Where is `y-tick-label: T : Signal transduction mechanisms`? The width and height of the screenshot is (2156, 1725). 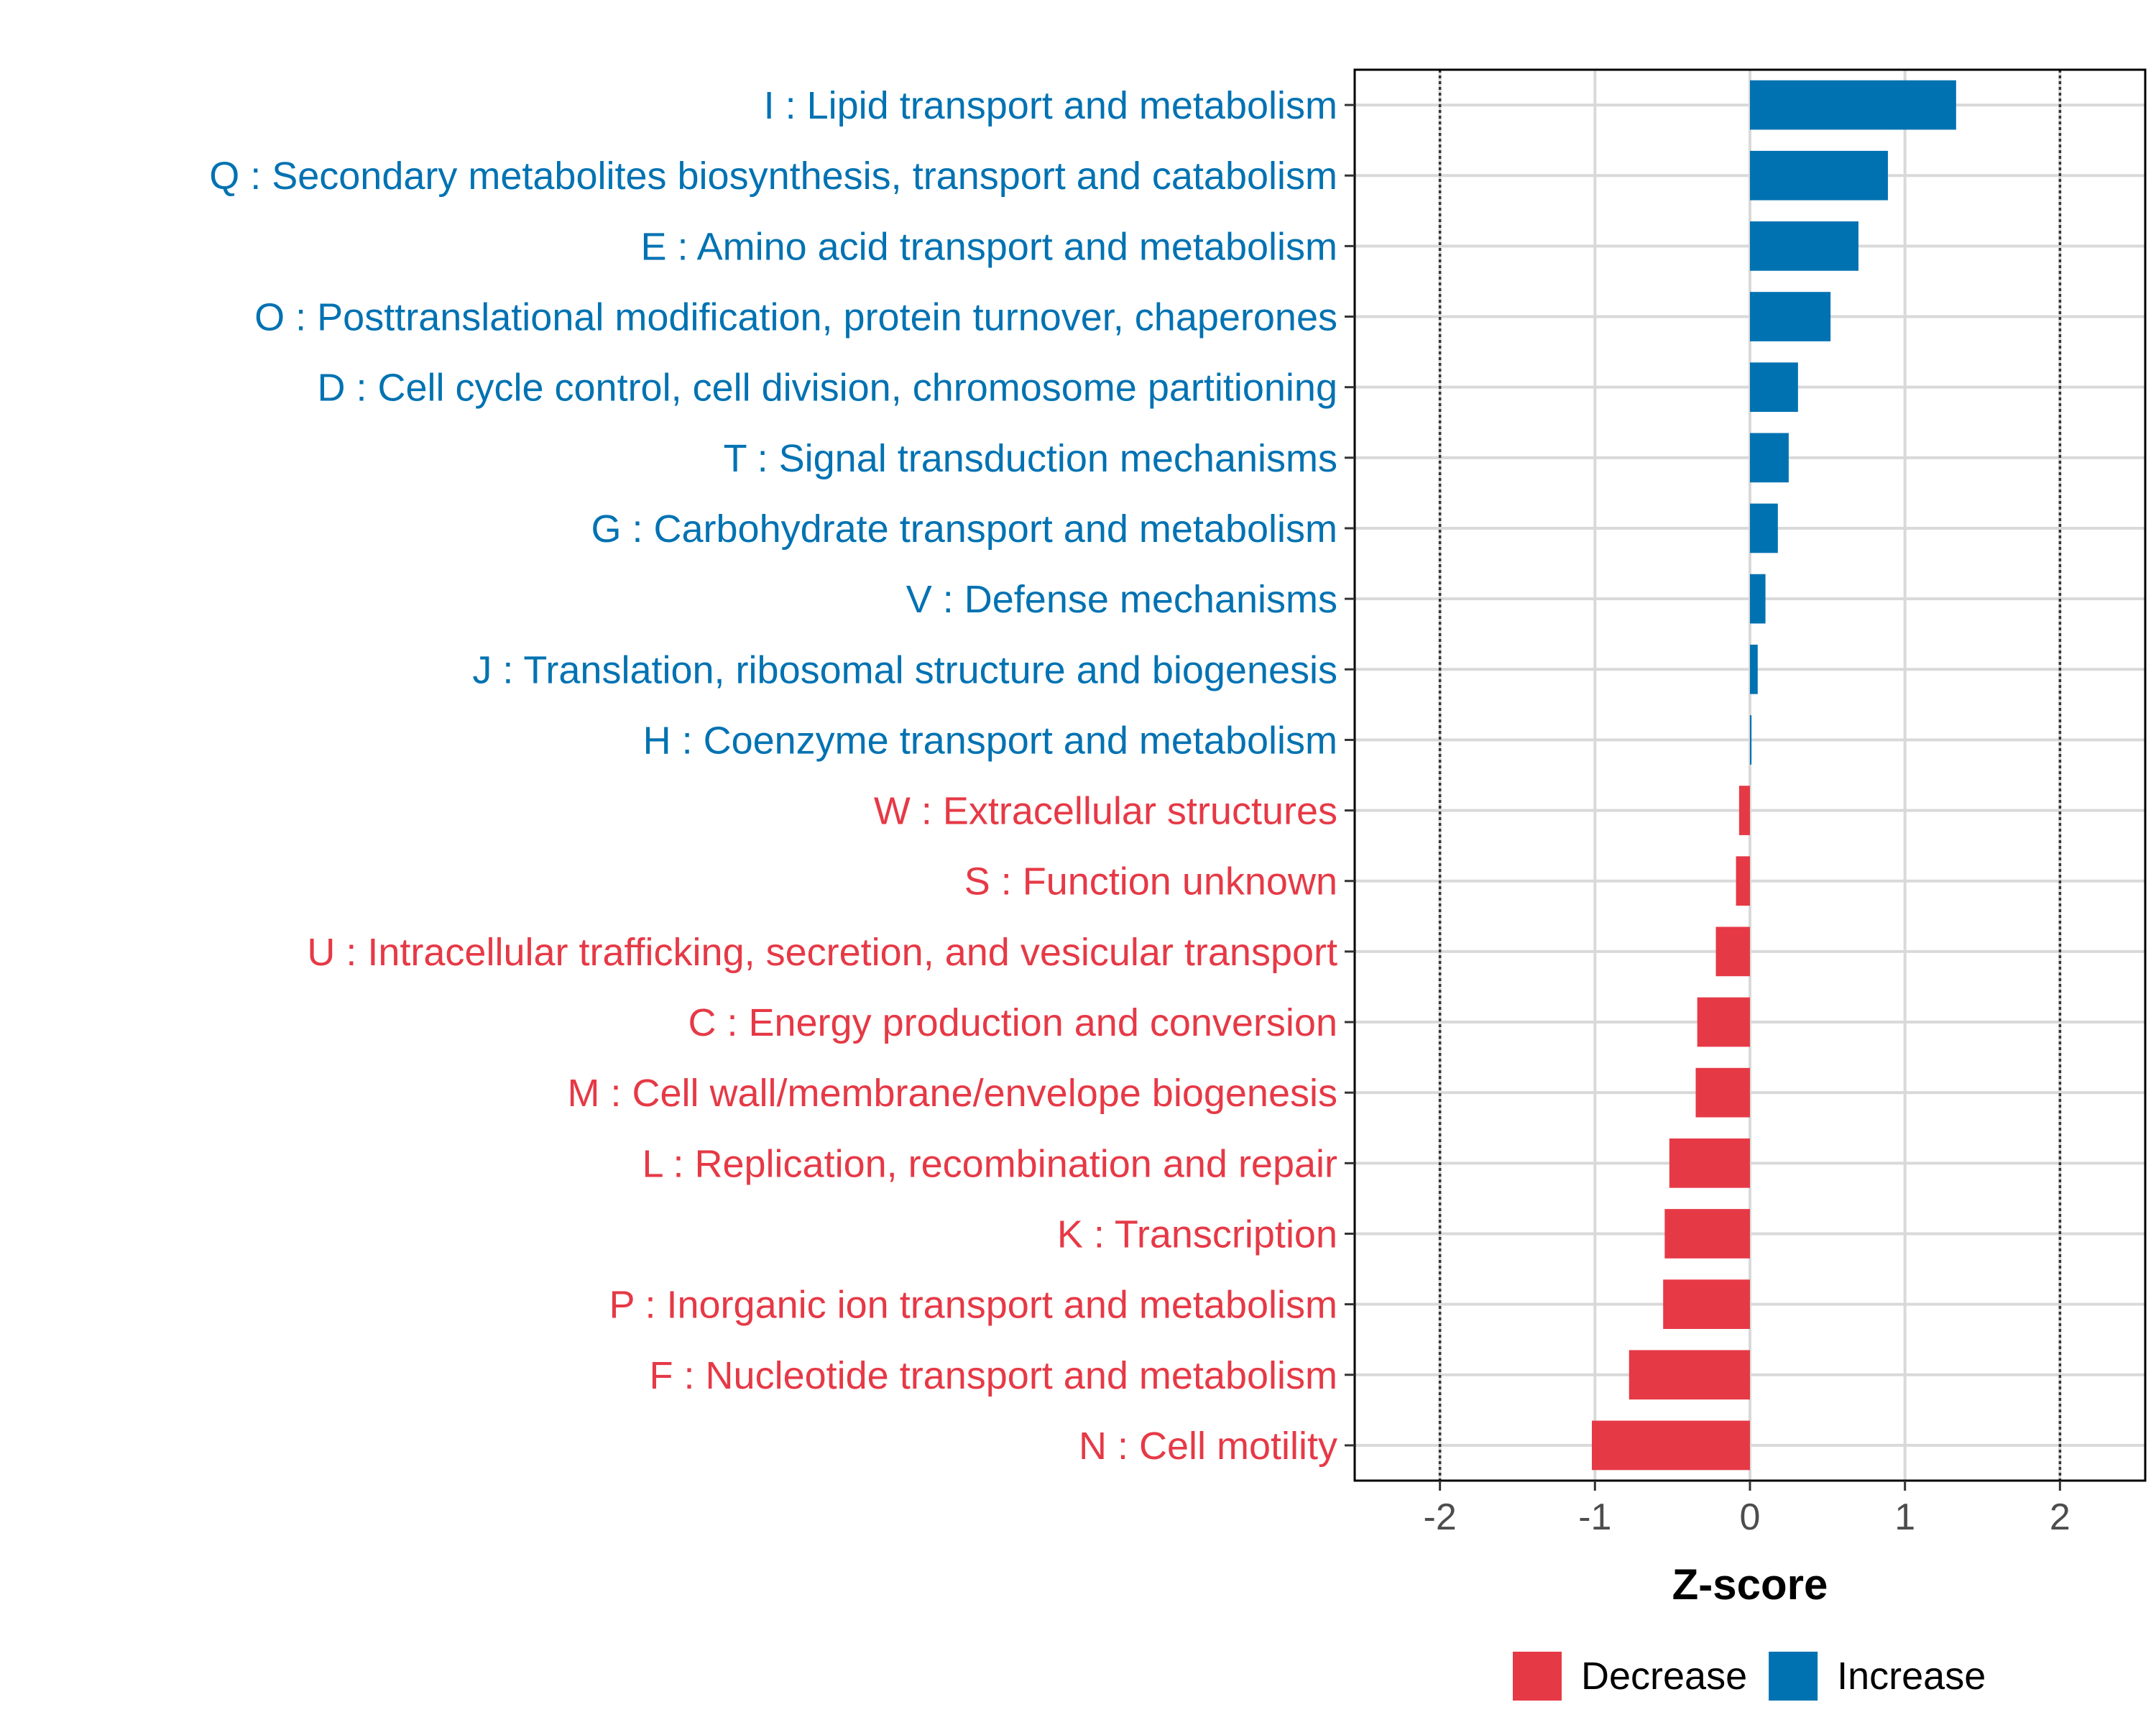
y-tick-label: T : Signal transduction mechanisms is located at coordinates (1030, 458).